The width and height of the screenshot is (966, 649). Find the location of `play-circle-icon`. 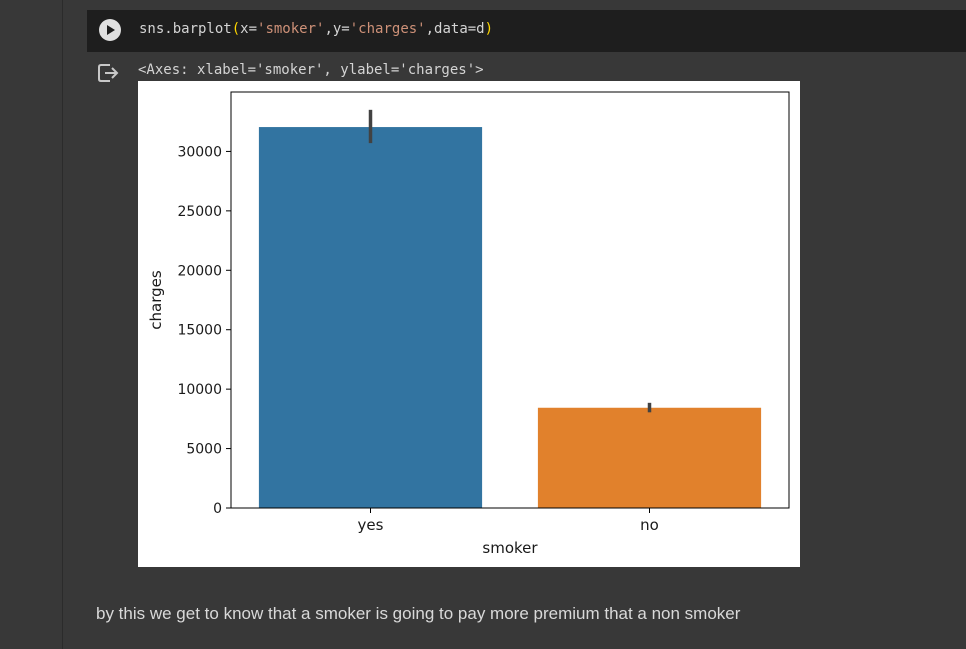

play-circle-icon is located at coordinates (110, 30).